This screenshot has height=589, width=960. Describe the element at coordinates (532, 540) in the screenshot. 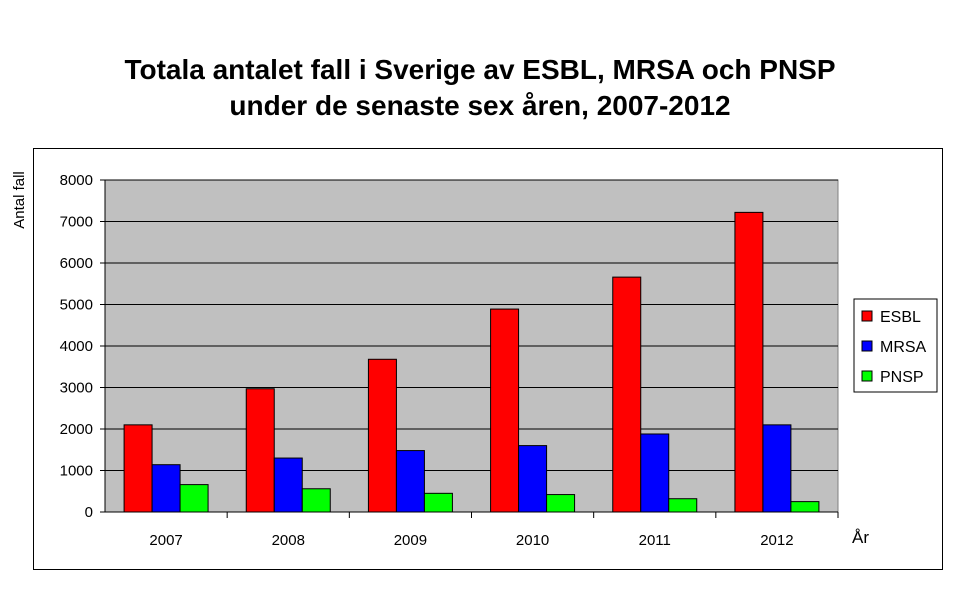

I see `x-tick-label: 2010` at that location.